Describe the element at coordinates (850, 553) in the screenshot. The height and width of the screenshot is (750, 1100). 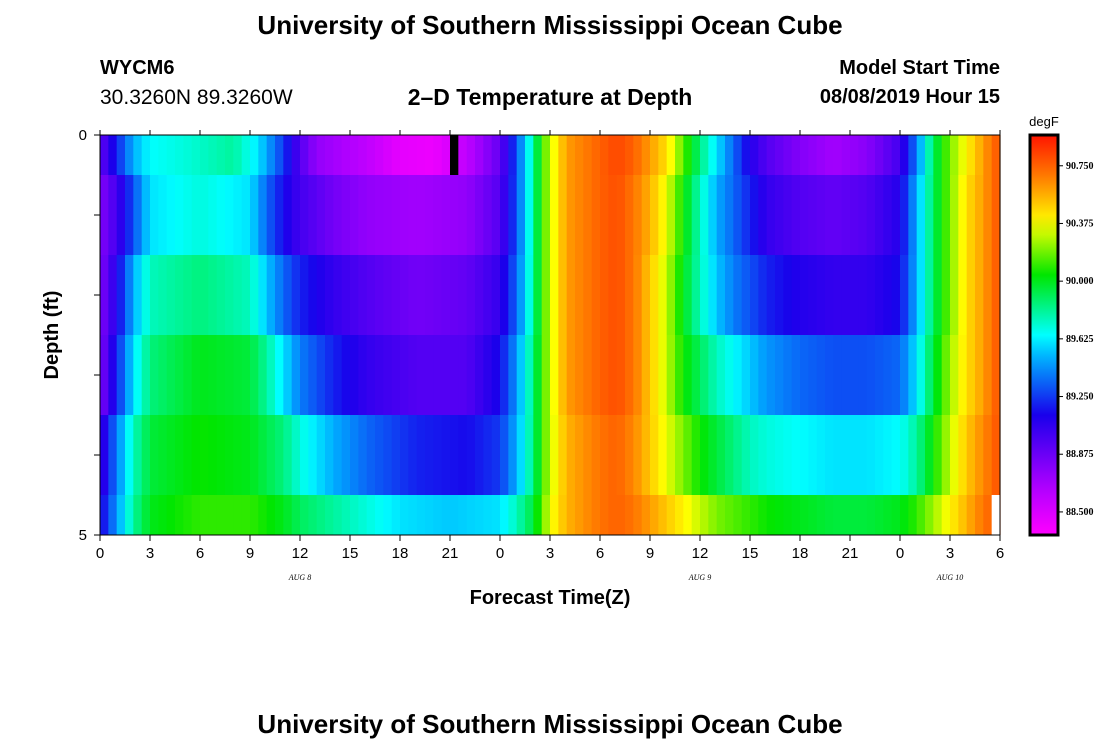
I see `x-tick-label: 21` at that location.